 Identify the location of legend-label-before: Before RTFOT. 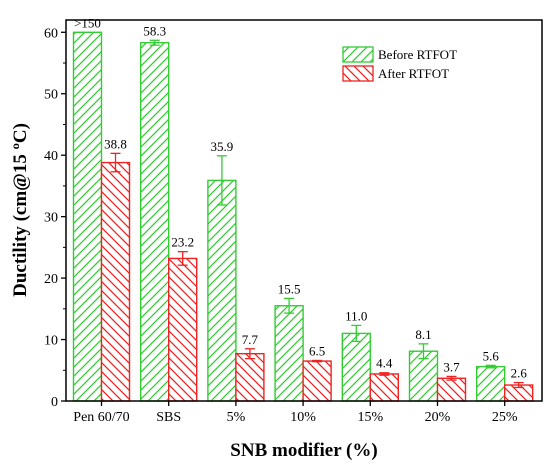
(417, 54).